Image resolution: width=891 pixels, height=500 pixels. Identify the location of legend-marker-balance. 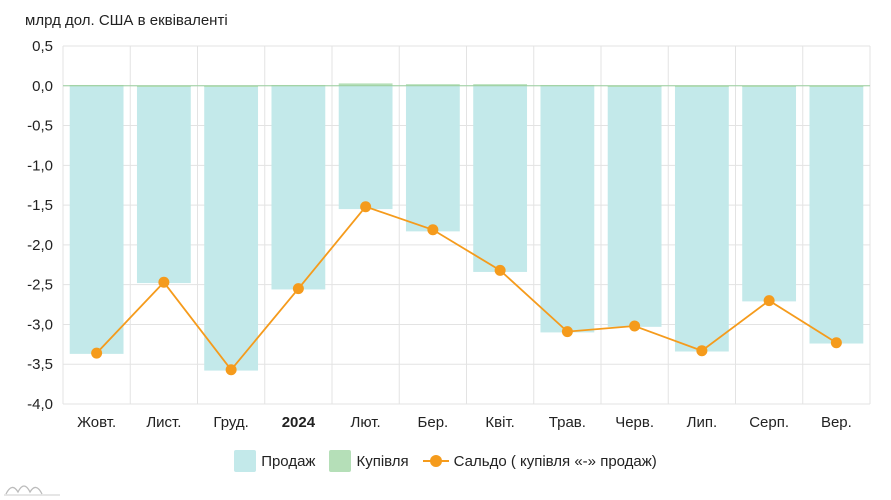
(435, 461).